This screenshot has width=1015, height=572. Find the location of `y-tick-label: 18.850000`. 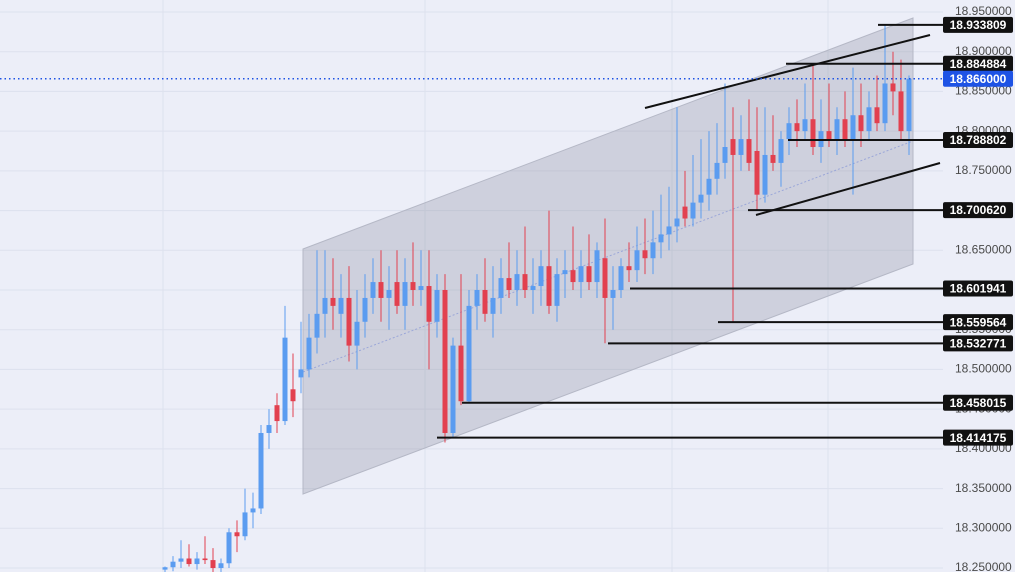

y-tick-label: 18.850000 is located at coordinates (983, 91).